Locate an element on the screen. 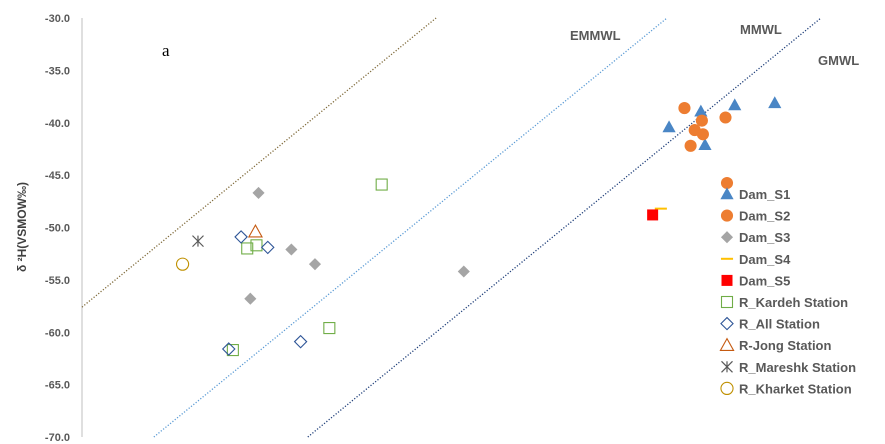  y-tick-label: -40.0 is located at coordinates (57, 124).